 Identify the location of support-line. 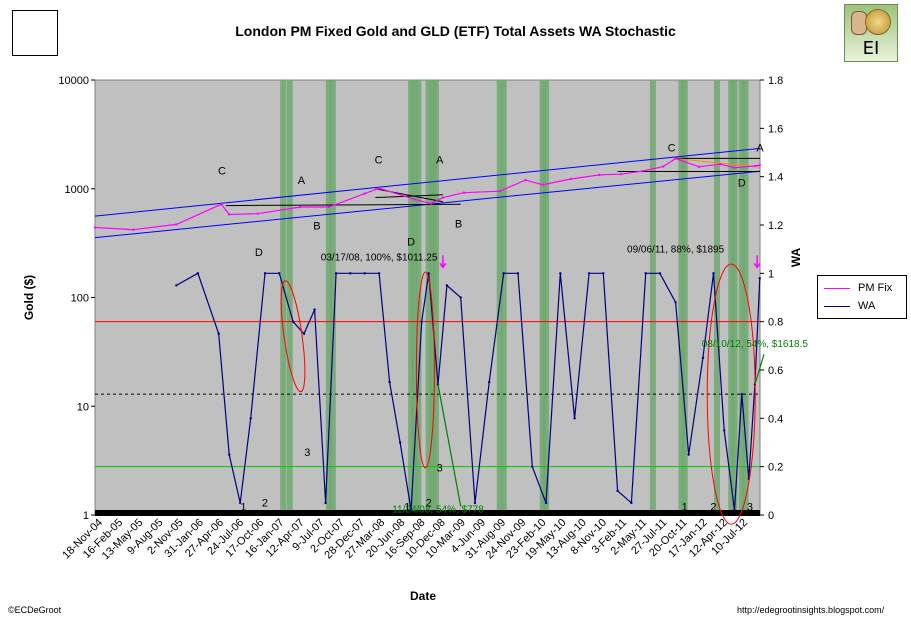
(343, 205).